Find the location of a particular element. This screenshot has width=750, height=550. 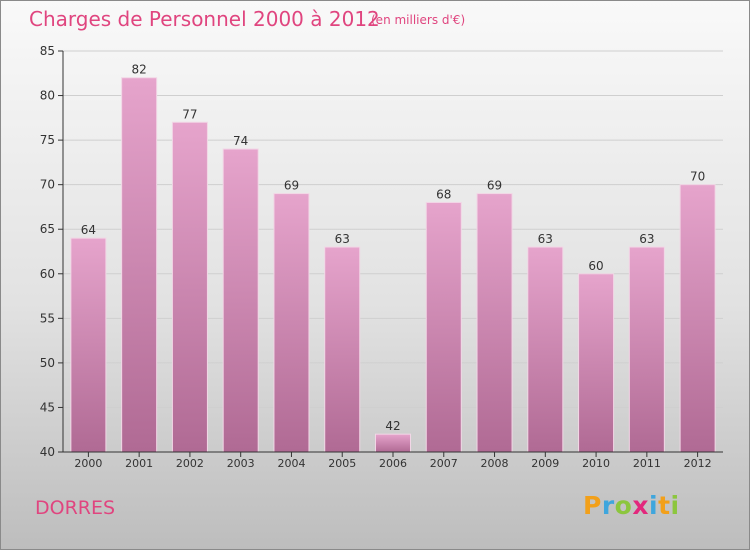

y-tick-label: 80 is located at coordinates (47, 96).